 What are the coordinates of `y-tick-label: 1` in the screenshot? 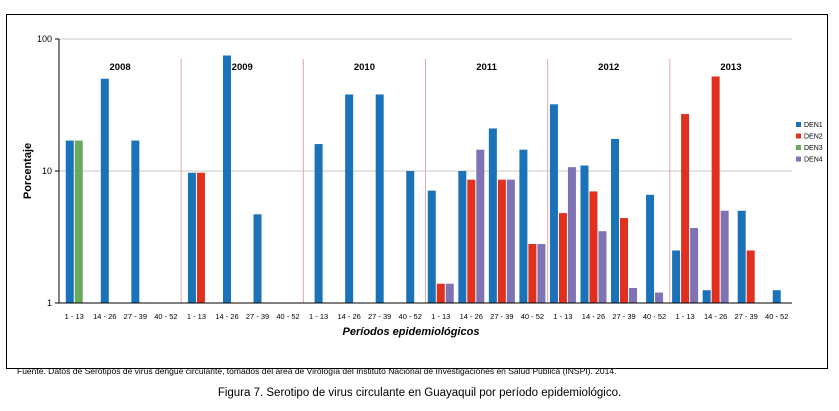 It's located at (49, 303).